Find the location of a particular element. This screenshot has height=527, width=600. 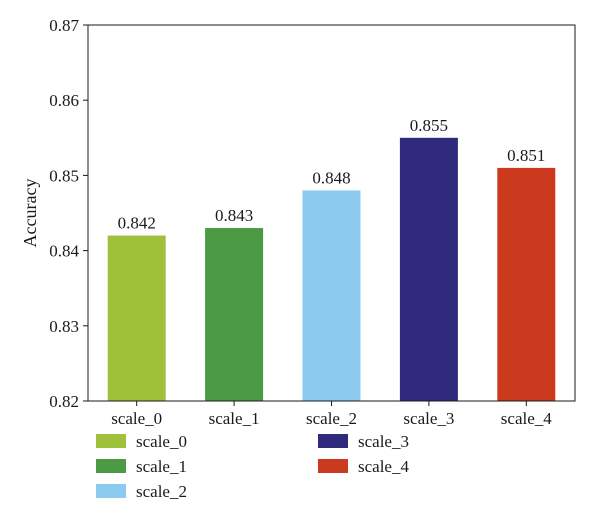

data-label-scale_3: 0.855 is located at coordinates (429, 125).